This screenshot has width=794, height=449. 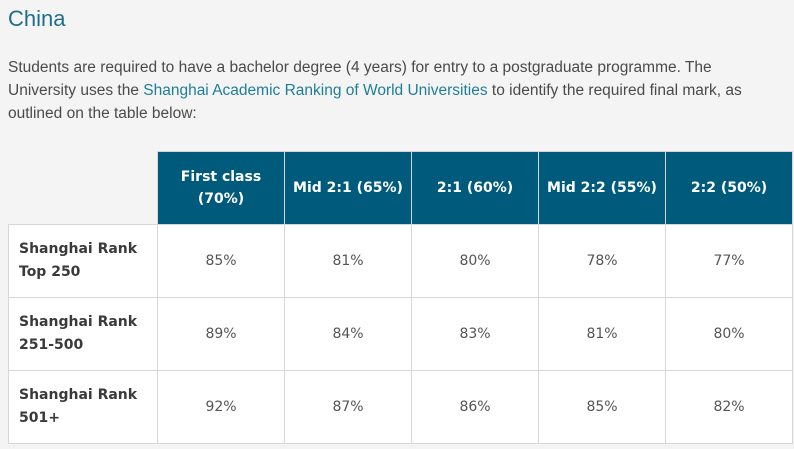 What do you see at coordinates (83, 261) in the screenshot?
I see `row-header-top-250: Shanghai Rank Top 250` at bounding box center [83, 261].